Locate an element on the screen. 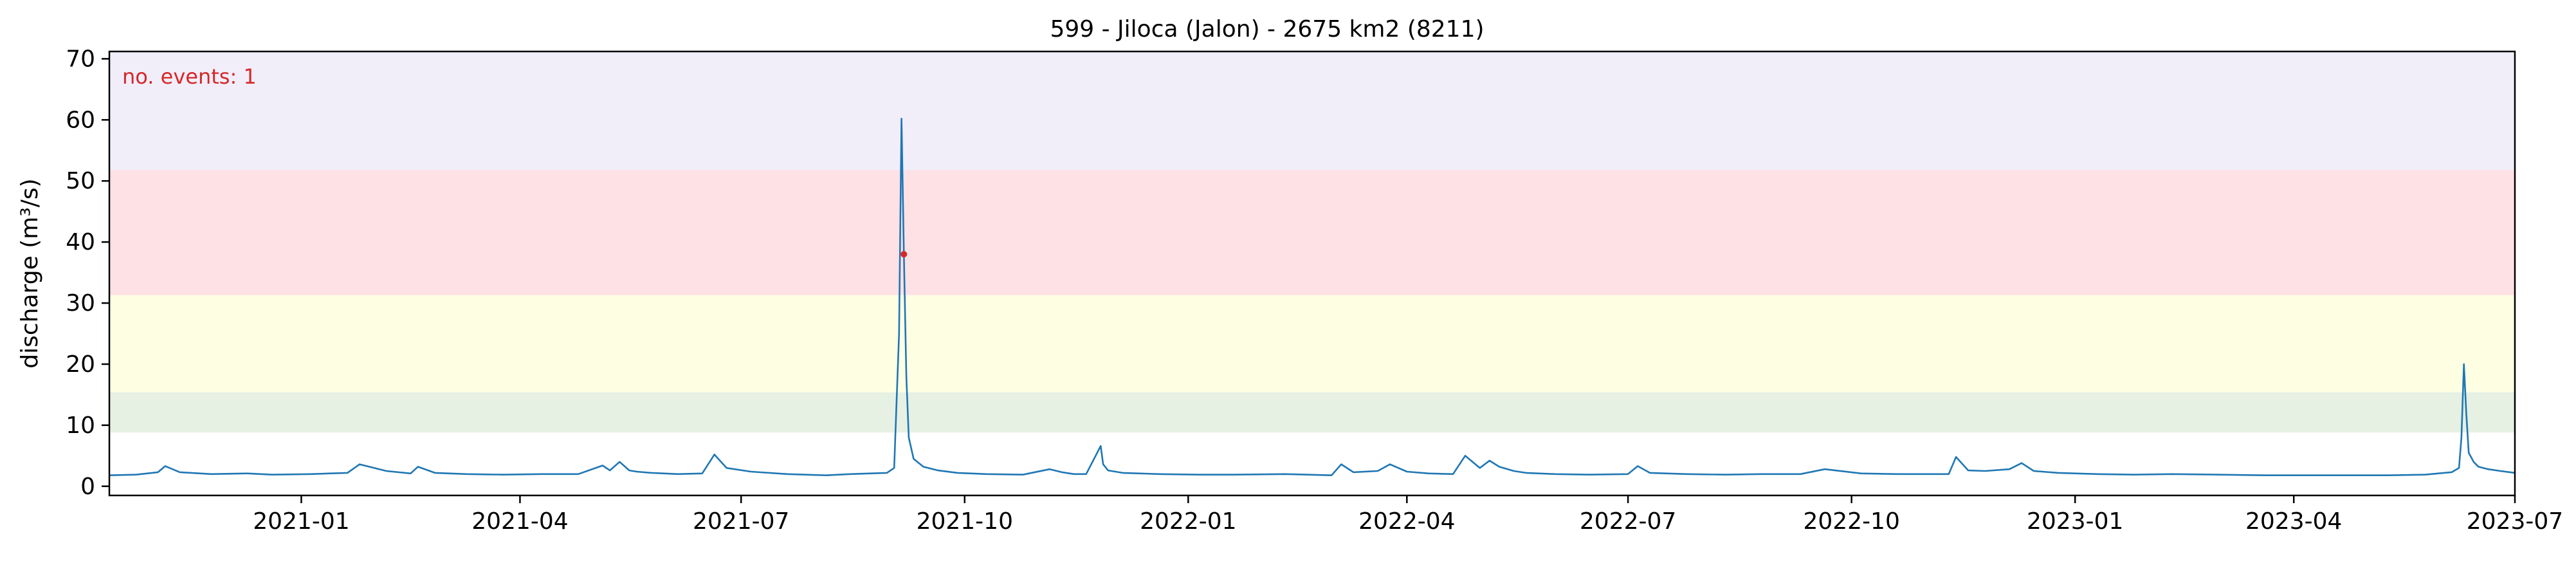 The width and height of the screenshot is (2576, 563). y-tick-label: 40 is located at coordinates (80, 242).